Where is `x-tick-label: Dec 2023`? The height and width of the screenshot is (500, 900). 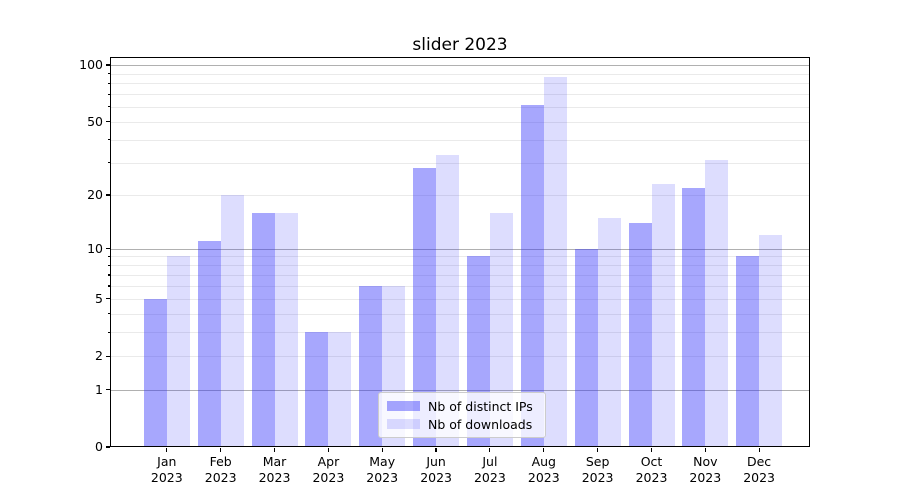 x-tick-label: Dec 2023 is located at coordinates (759, 469).